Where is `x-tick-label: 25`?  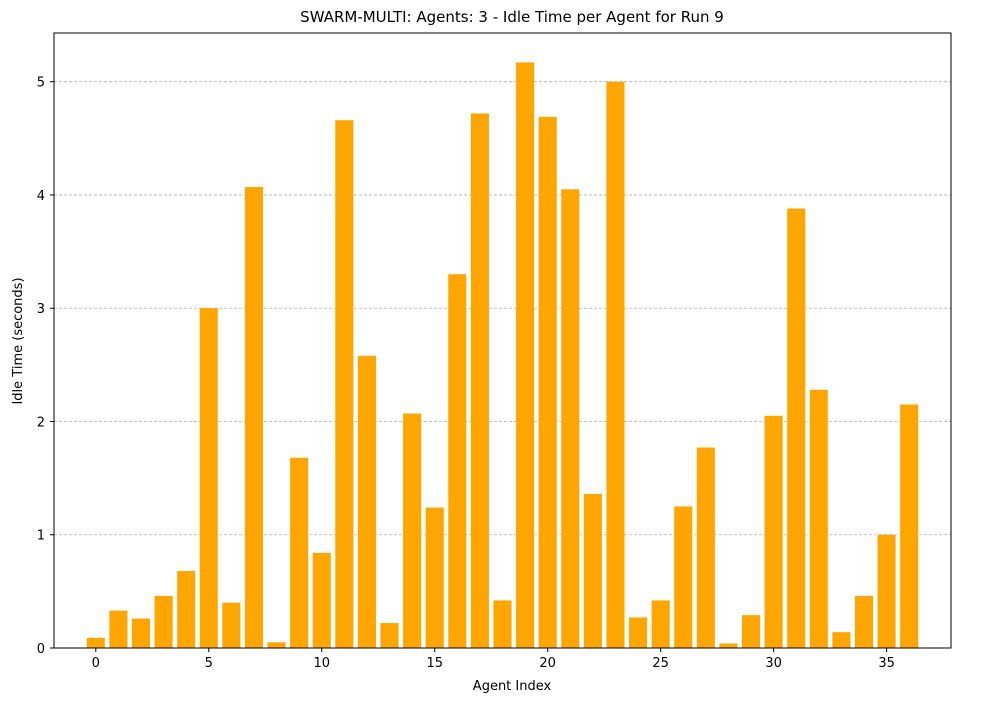
x-tick-label: 25 is located at coordinates (660, 663).